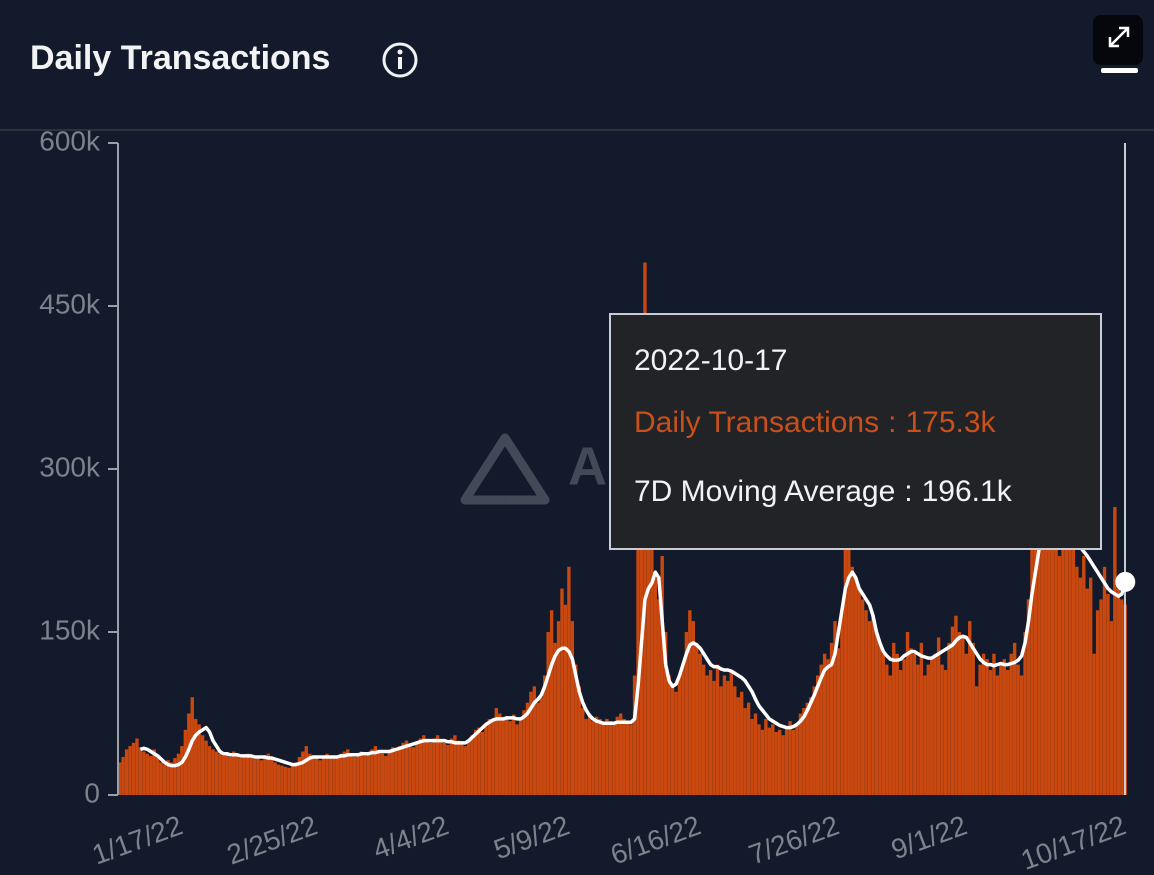 The image size is (1154, 875). I want to click on expand-button, so click(1118, 44).